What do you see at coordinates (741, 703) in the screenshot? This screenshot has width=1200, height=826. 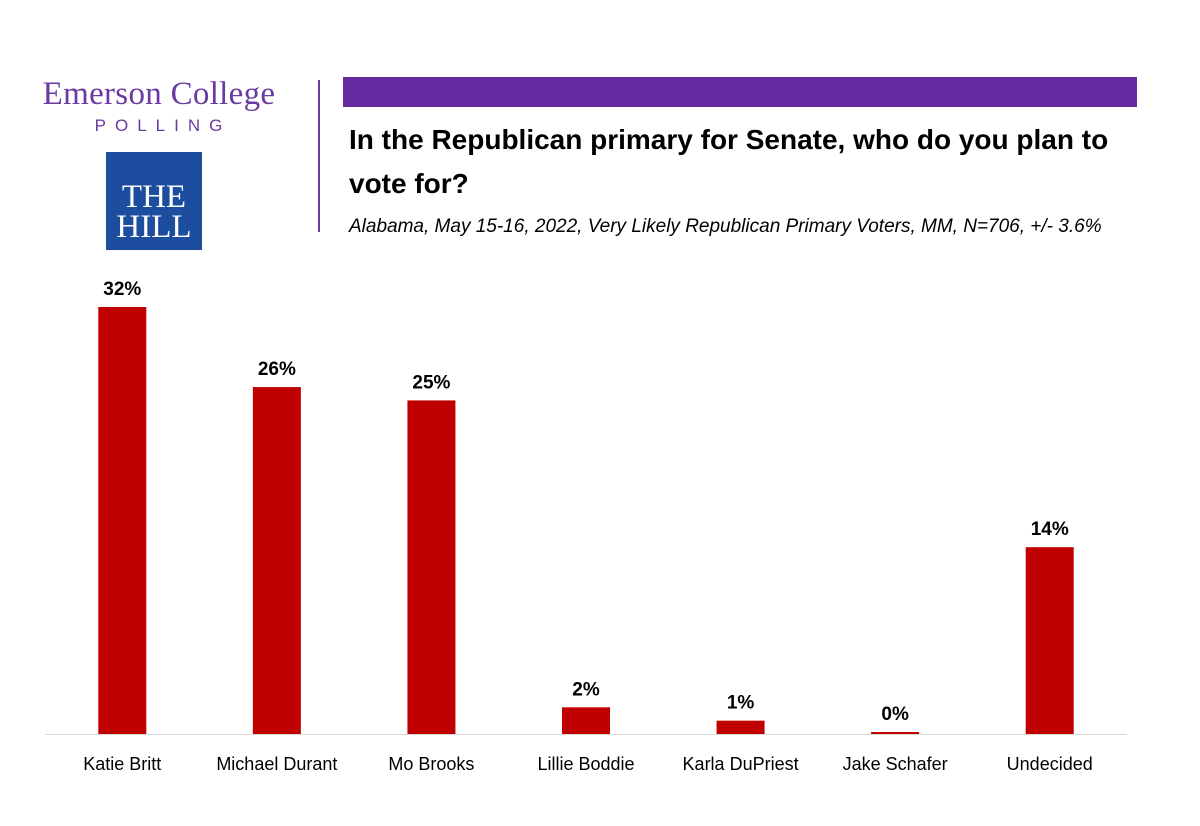 I see `data-label: 1%` at bounding box center [741, 703].